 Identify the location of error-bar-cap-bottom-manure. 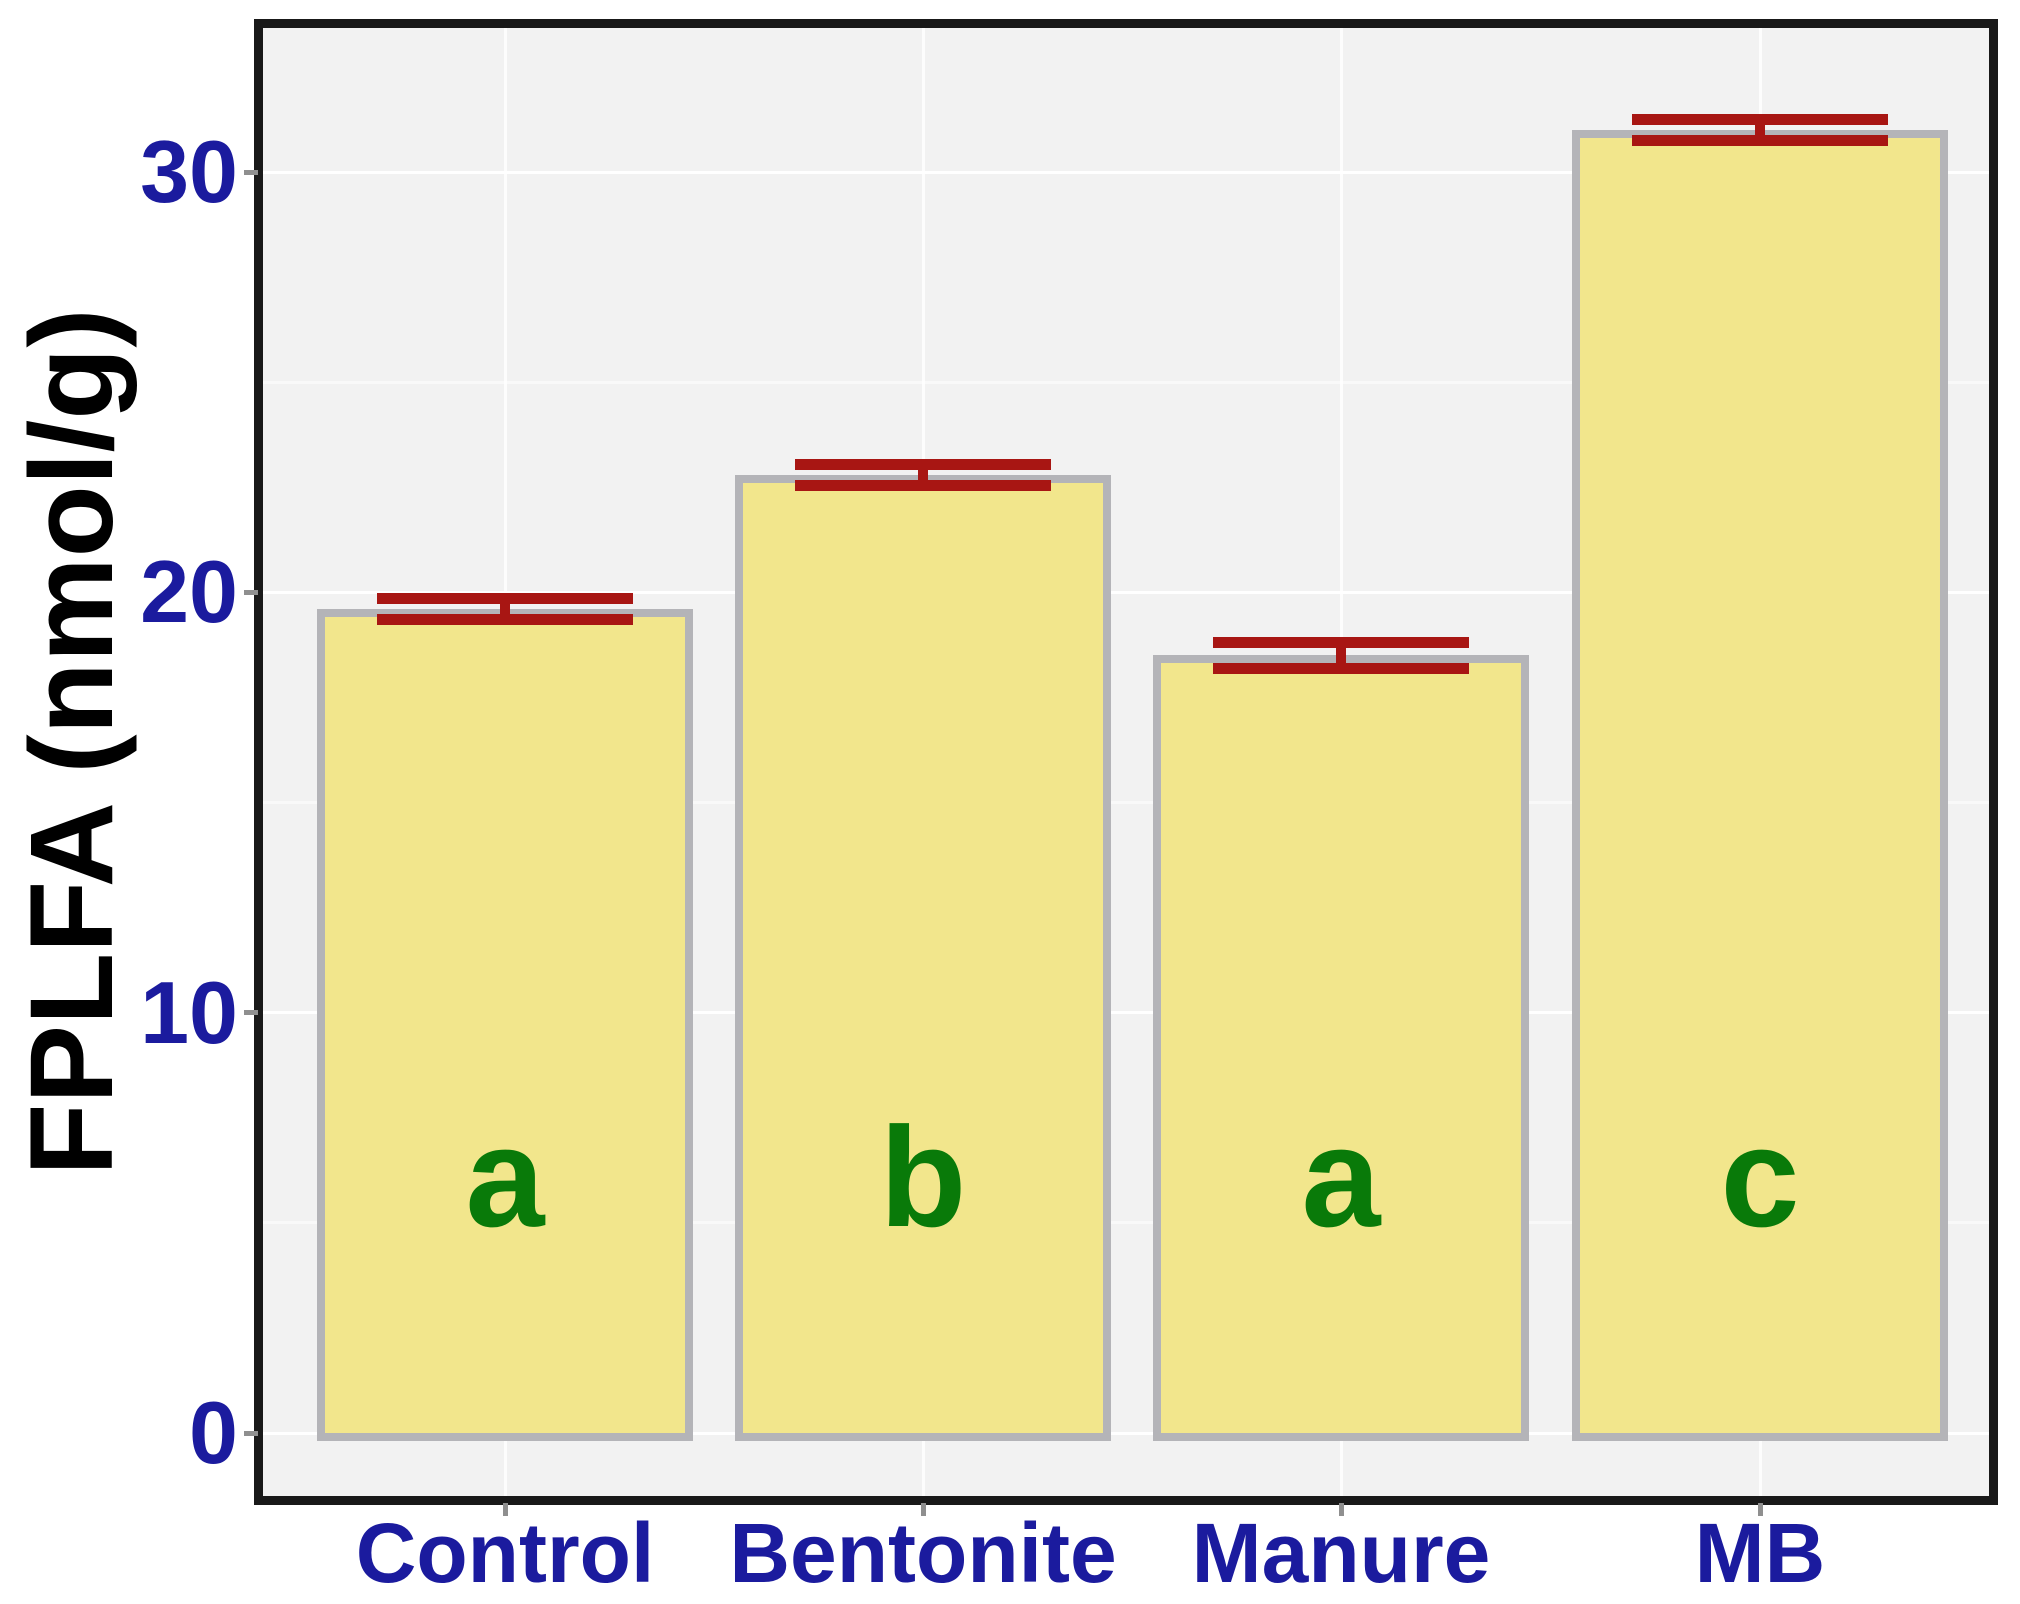
(1341, 668).